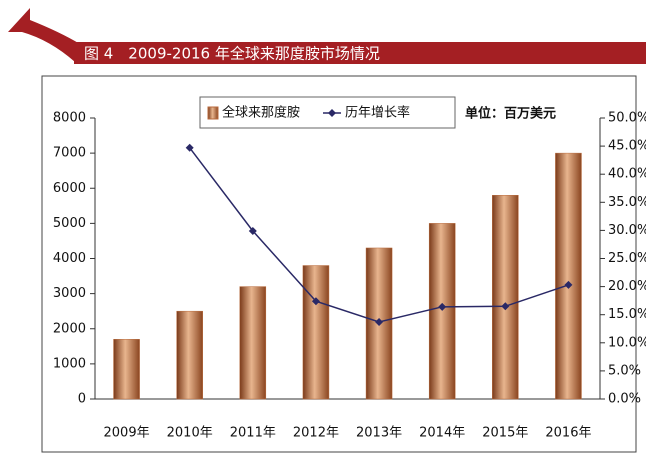 The image size is (646, 461). I want to click on y-tick-label: 6000, so click(69, 188).